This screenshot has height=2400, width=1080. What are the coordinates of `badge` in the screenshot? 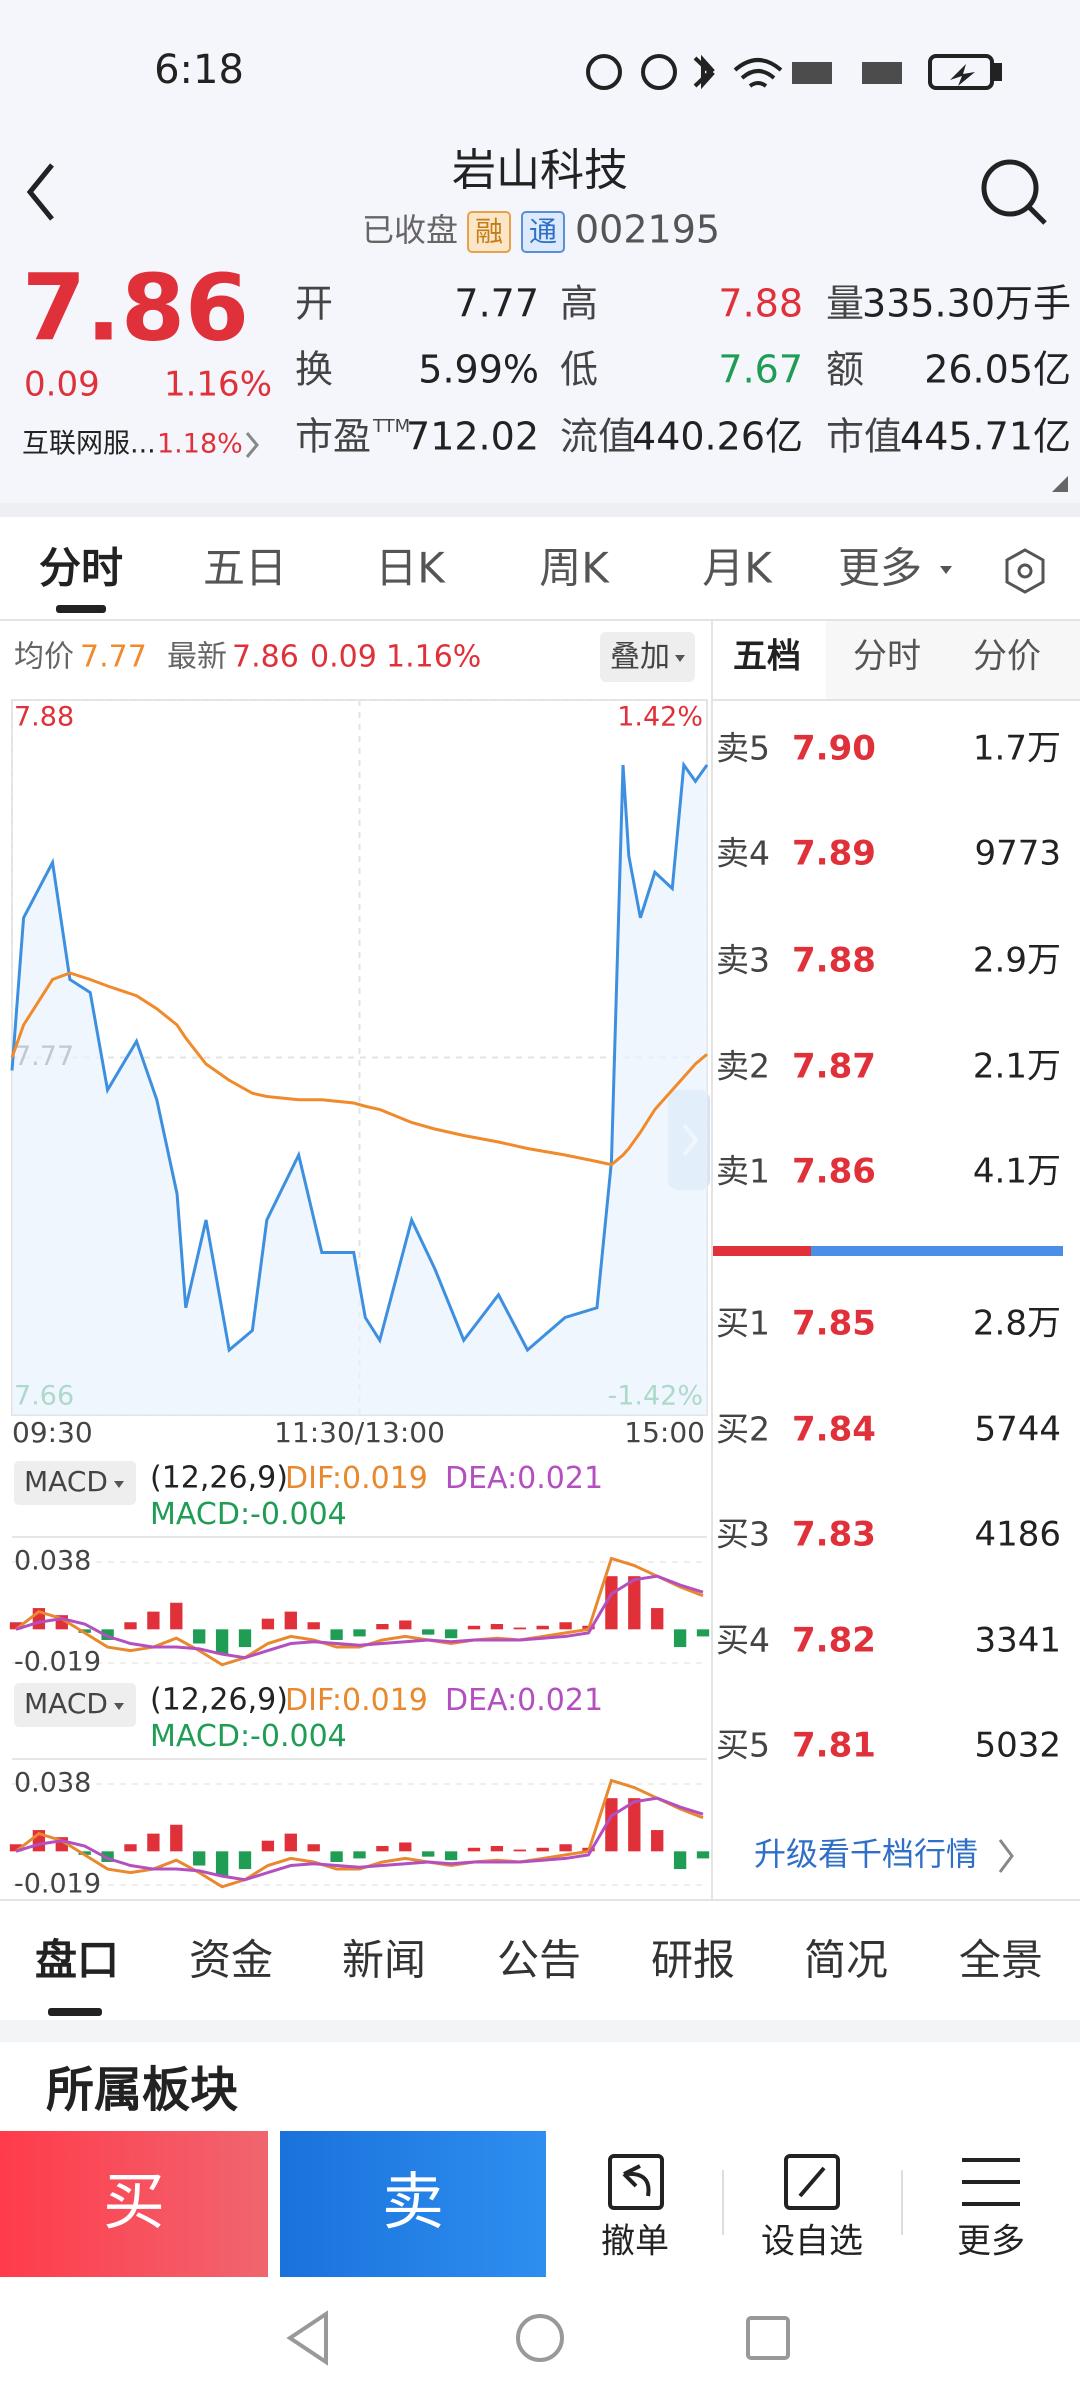 It's located at (543, 232).